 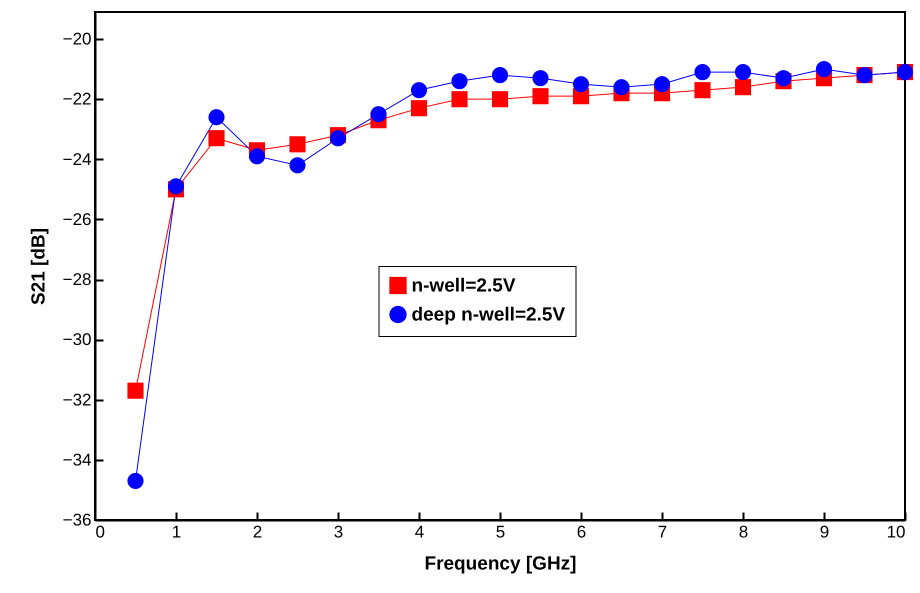 I want to click on legend-label: deep n-well=2.5V, so click(x=489, y=315).